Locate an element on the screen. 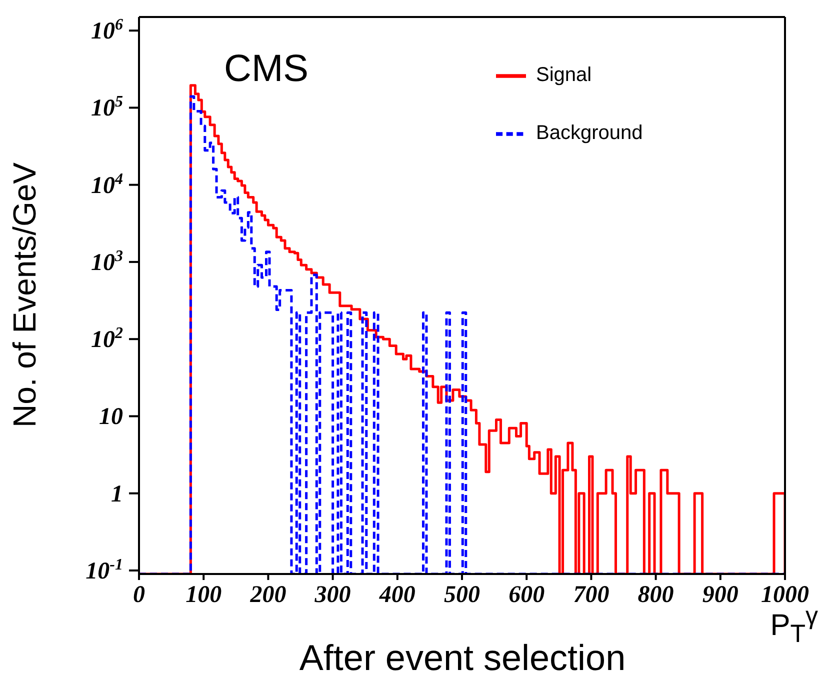 The height and width of the screenshot is (683, 833). annotation: CMS is located at coordinates (266, 69).